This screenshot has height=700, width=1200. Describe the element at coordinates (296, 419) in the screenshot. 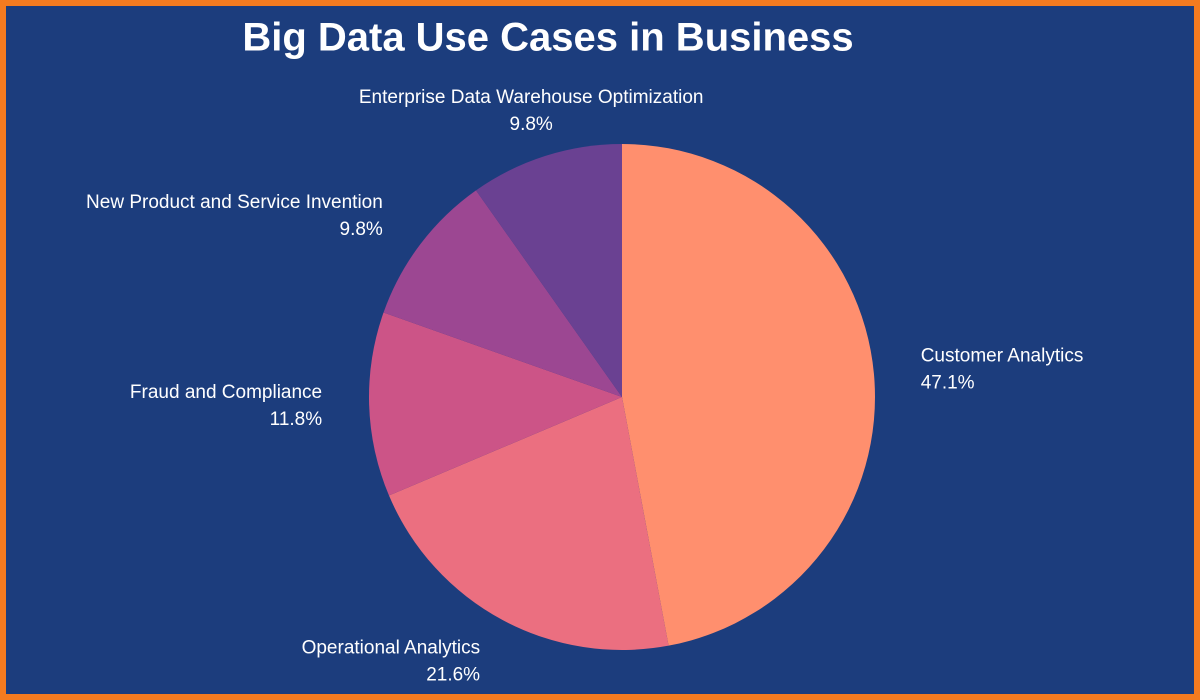

I see `slice-value-label: 11.8%` at that location.